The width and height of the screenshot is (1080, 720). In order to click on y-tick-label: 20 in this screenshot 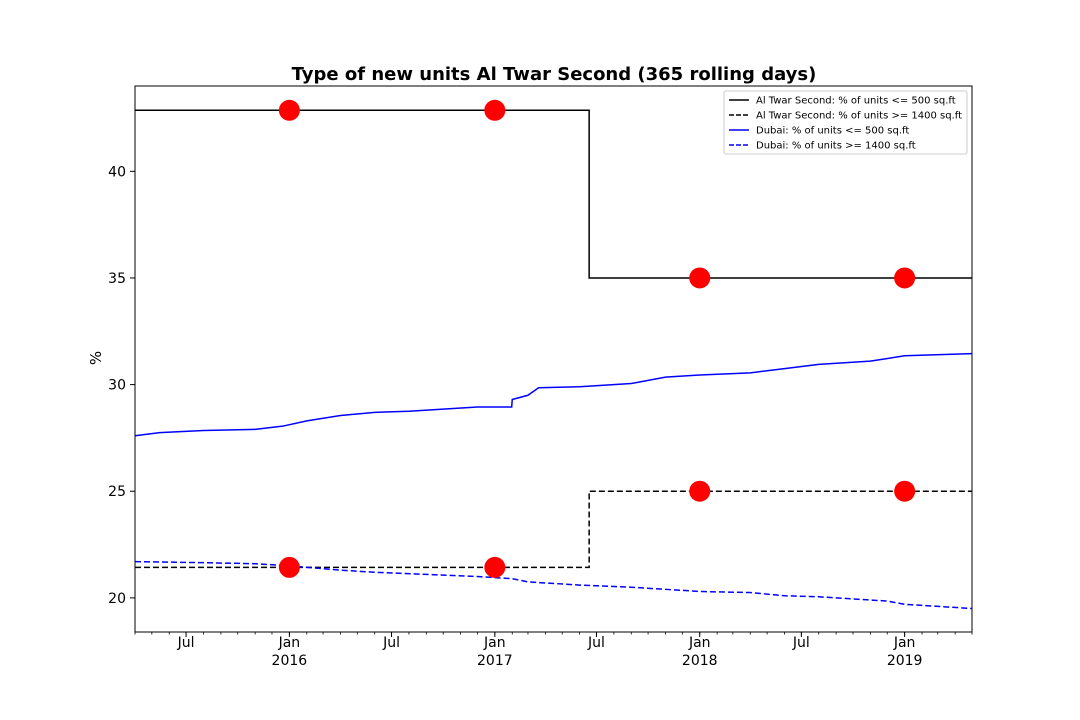, I will do `click(117, 599)`.